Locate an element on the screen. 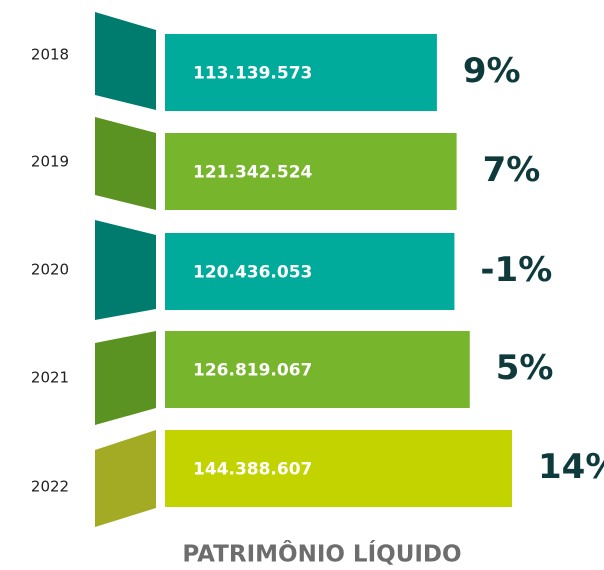  year-label: 2020 is located at coordinates (50, 270).